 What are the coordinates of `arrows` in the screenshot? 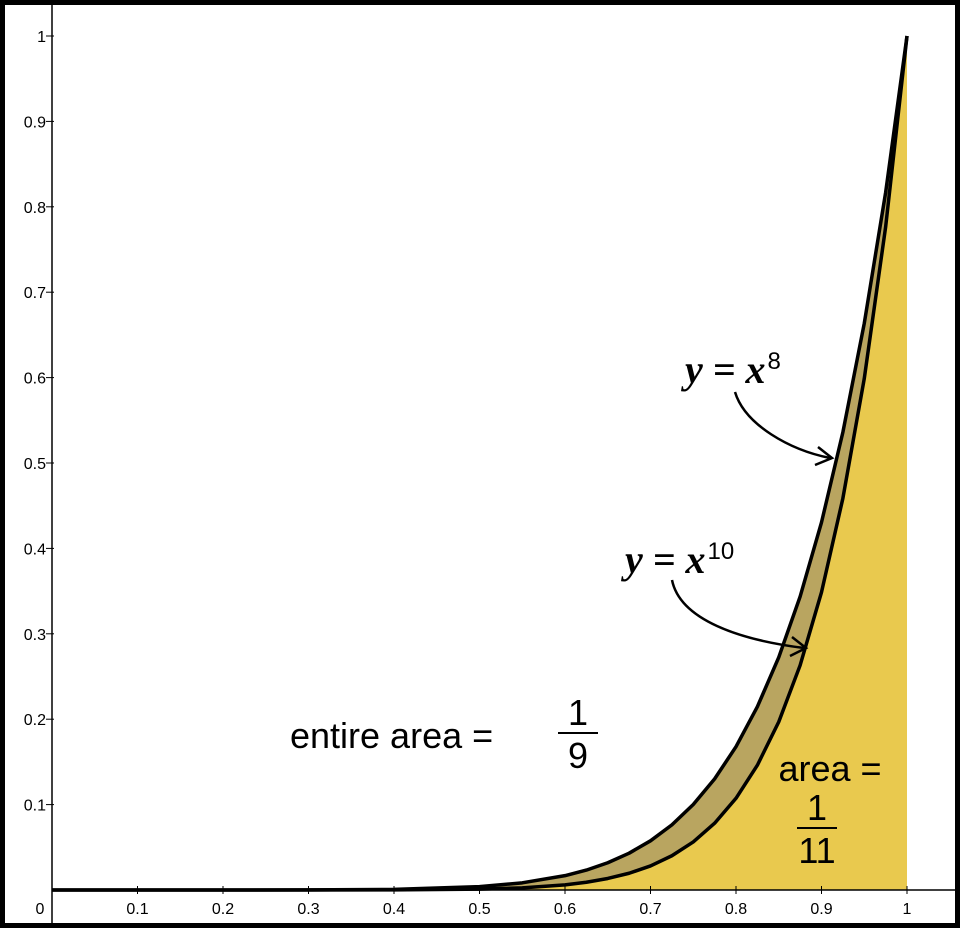 It's located at (752, 524).